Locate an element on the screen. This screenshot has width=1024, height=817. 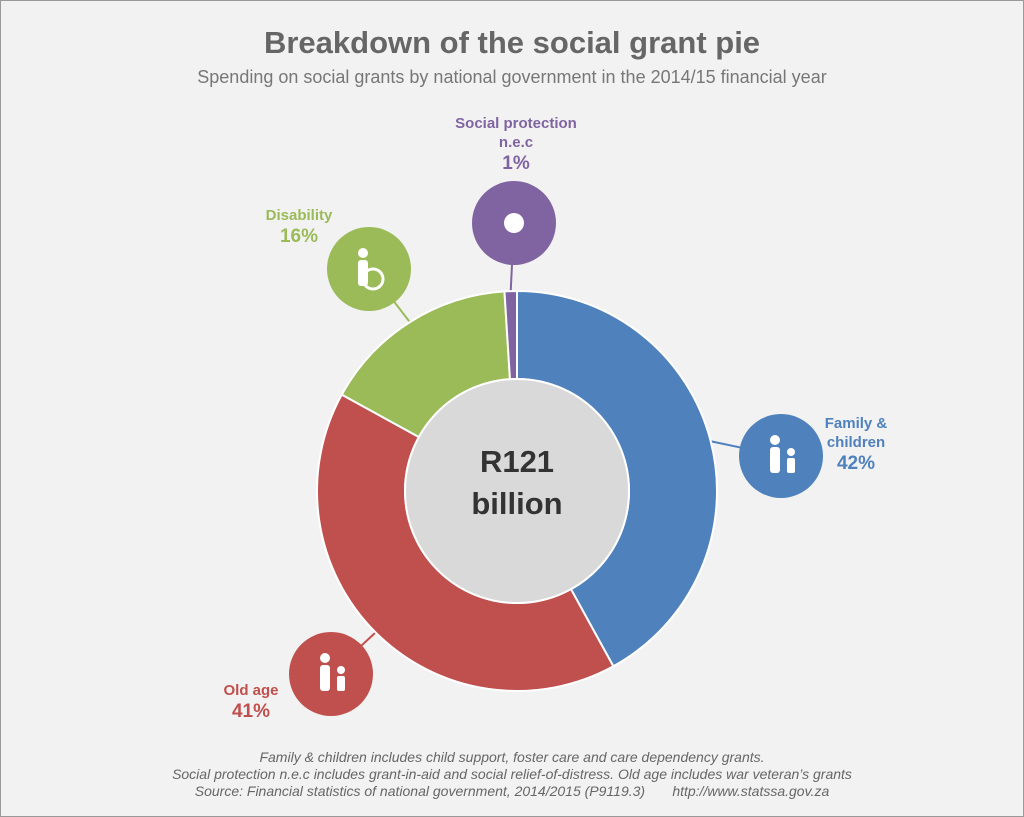
donut-hole is located at coordinates (517, 491).